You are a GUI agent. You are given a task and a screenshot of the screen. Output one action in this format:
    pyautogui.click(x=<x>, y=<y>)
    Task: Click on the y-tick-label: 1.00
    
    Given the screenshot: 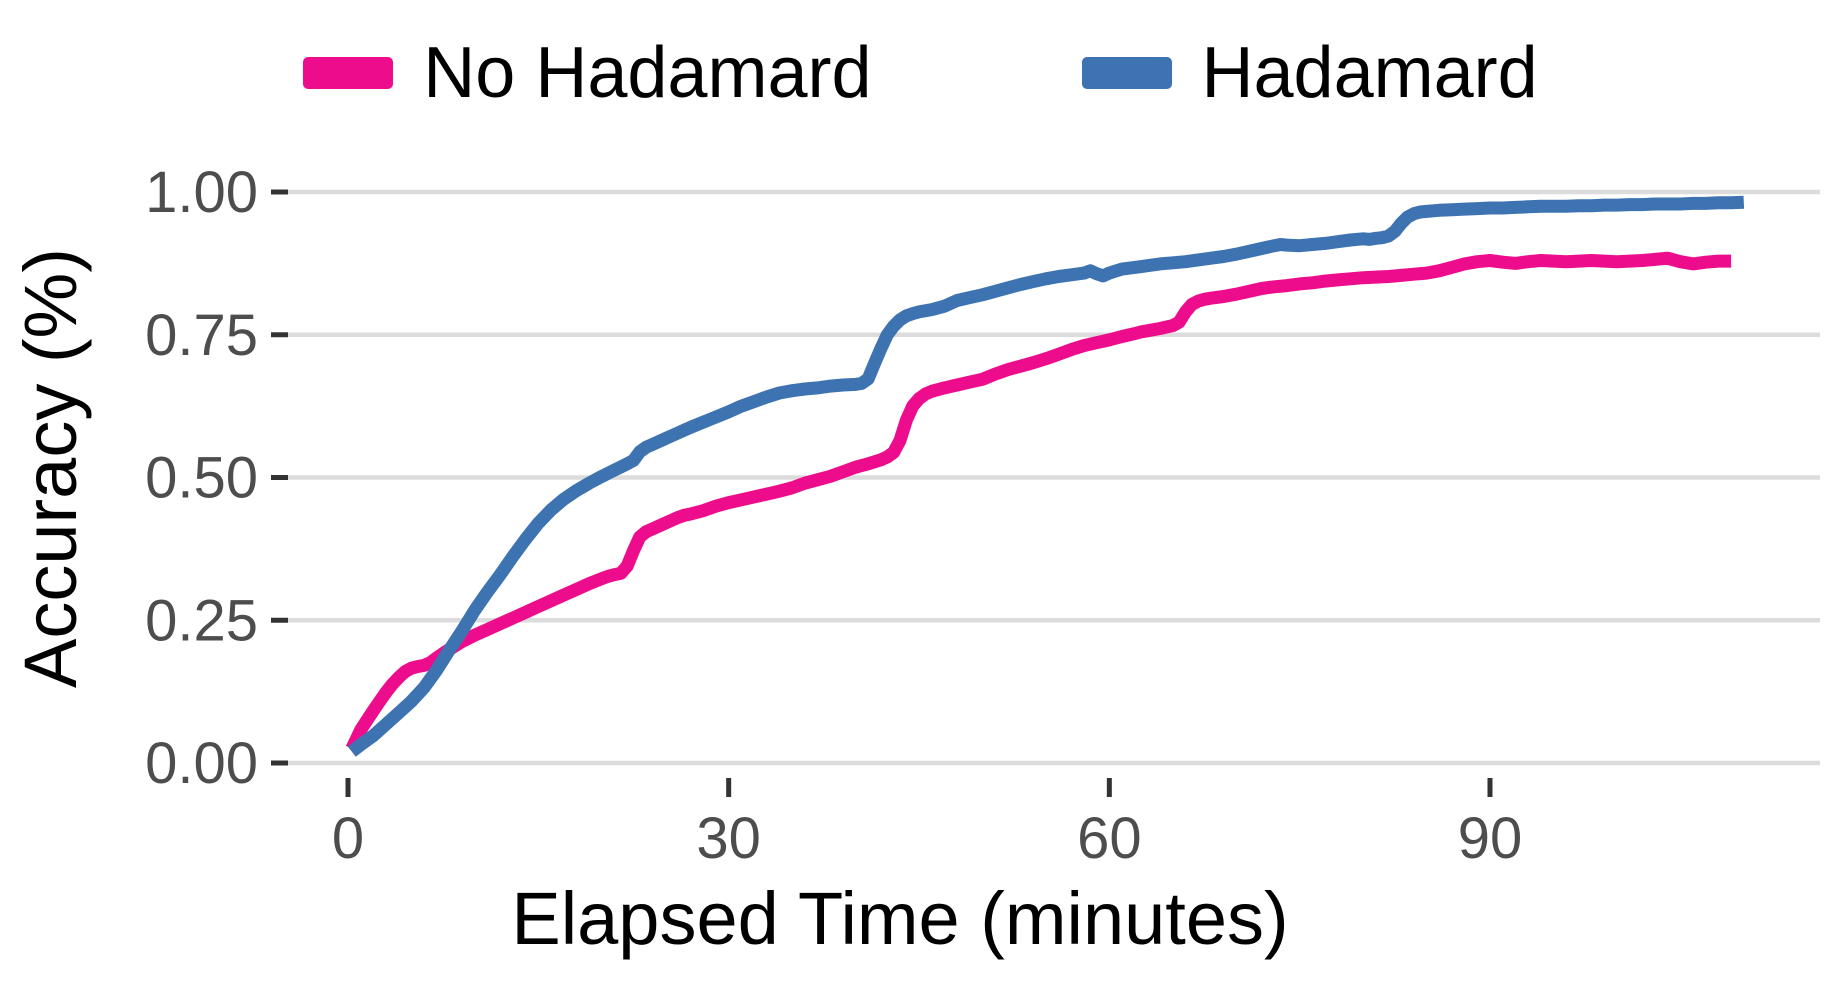 What is the action you would take?
    pyautogui.click(x=201, y=192)
    